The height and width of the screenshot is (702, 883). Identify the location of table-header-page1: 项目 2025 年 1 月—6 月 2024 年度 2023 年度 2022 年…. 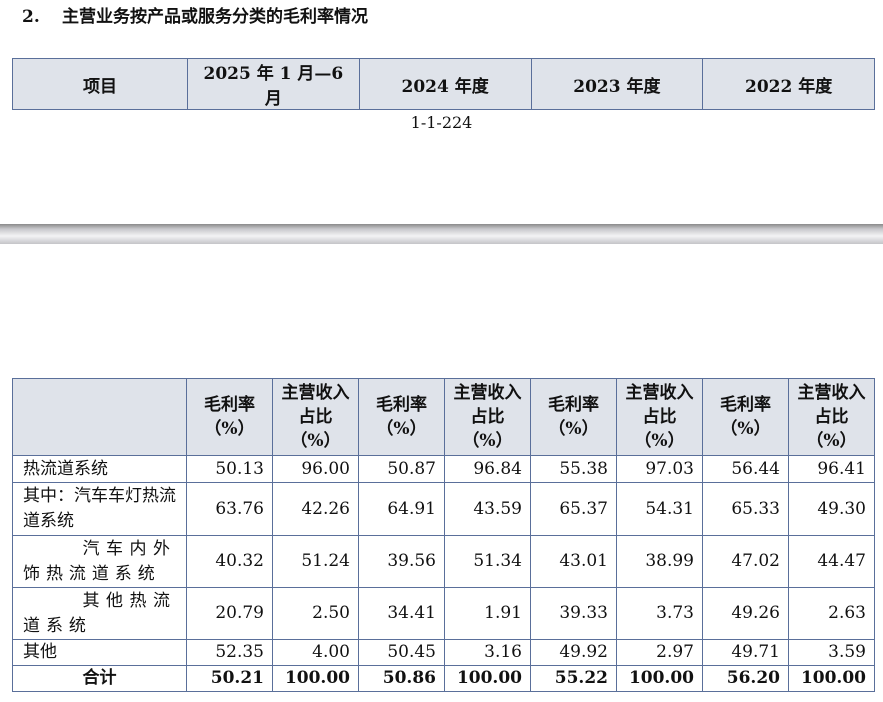
(443, 84).